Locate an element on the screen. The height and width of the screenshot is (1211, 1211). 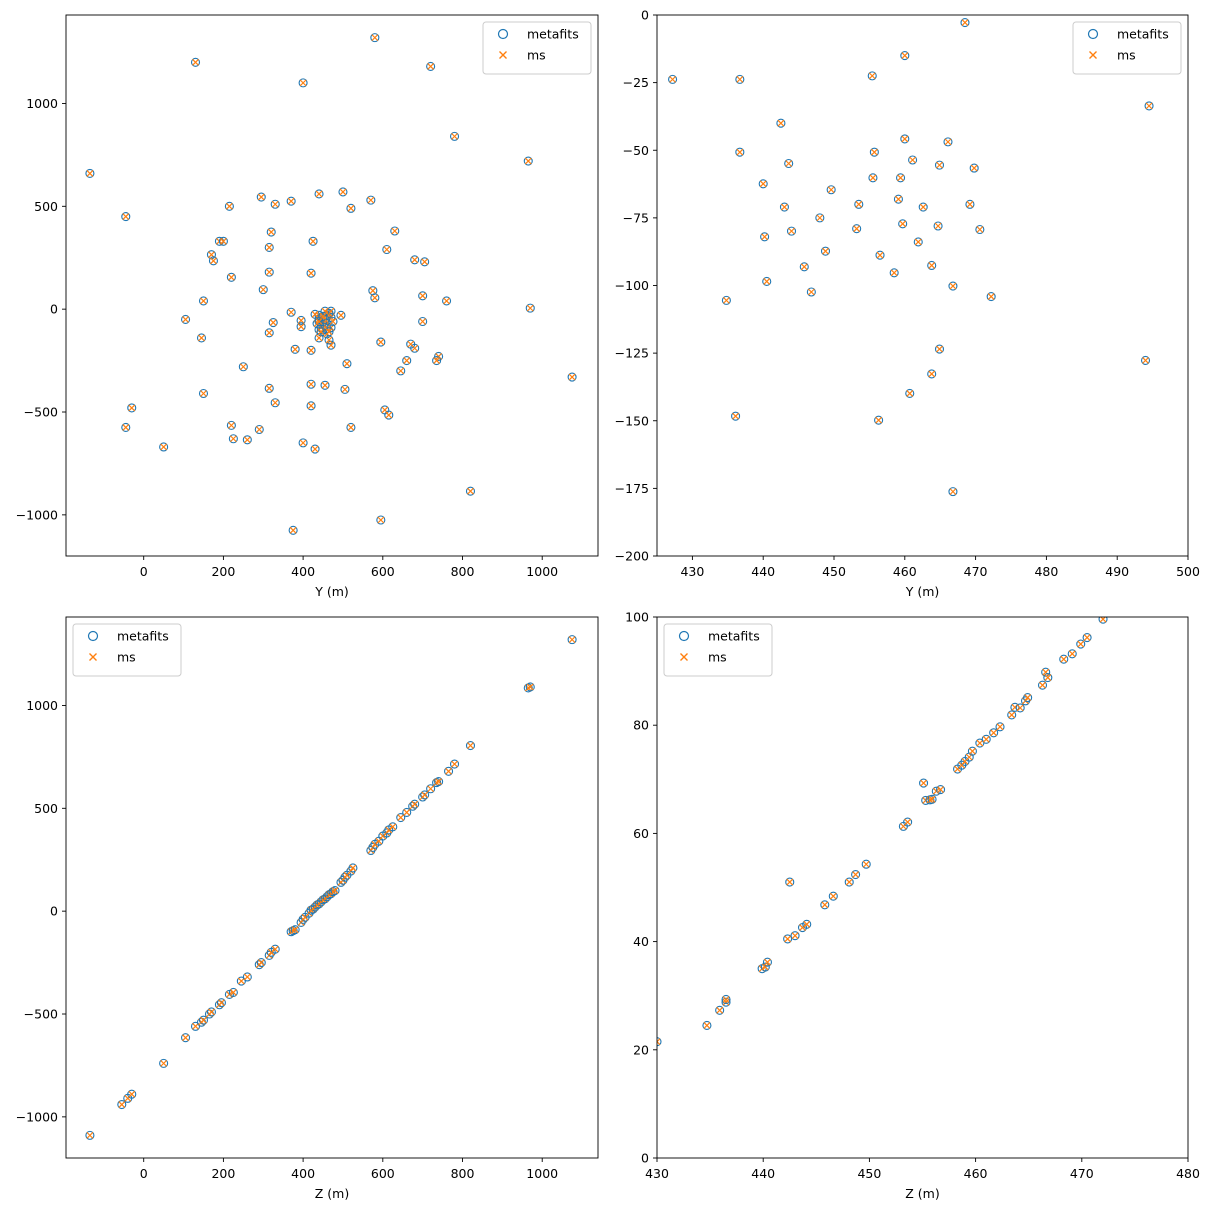
y-tick-label: 0 is located at coordinates (54, 309).